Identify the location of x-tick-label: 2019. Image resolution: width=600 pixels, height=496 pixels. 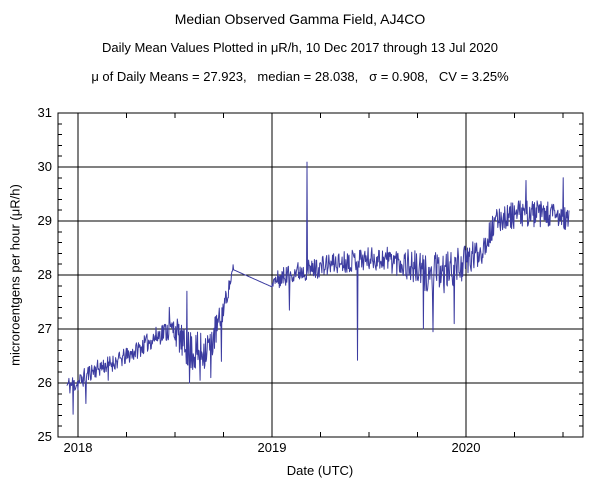
(272, 447).